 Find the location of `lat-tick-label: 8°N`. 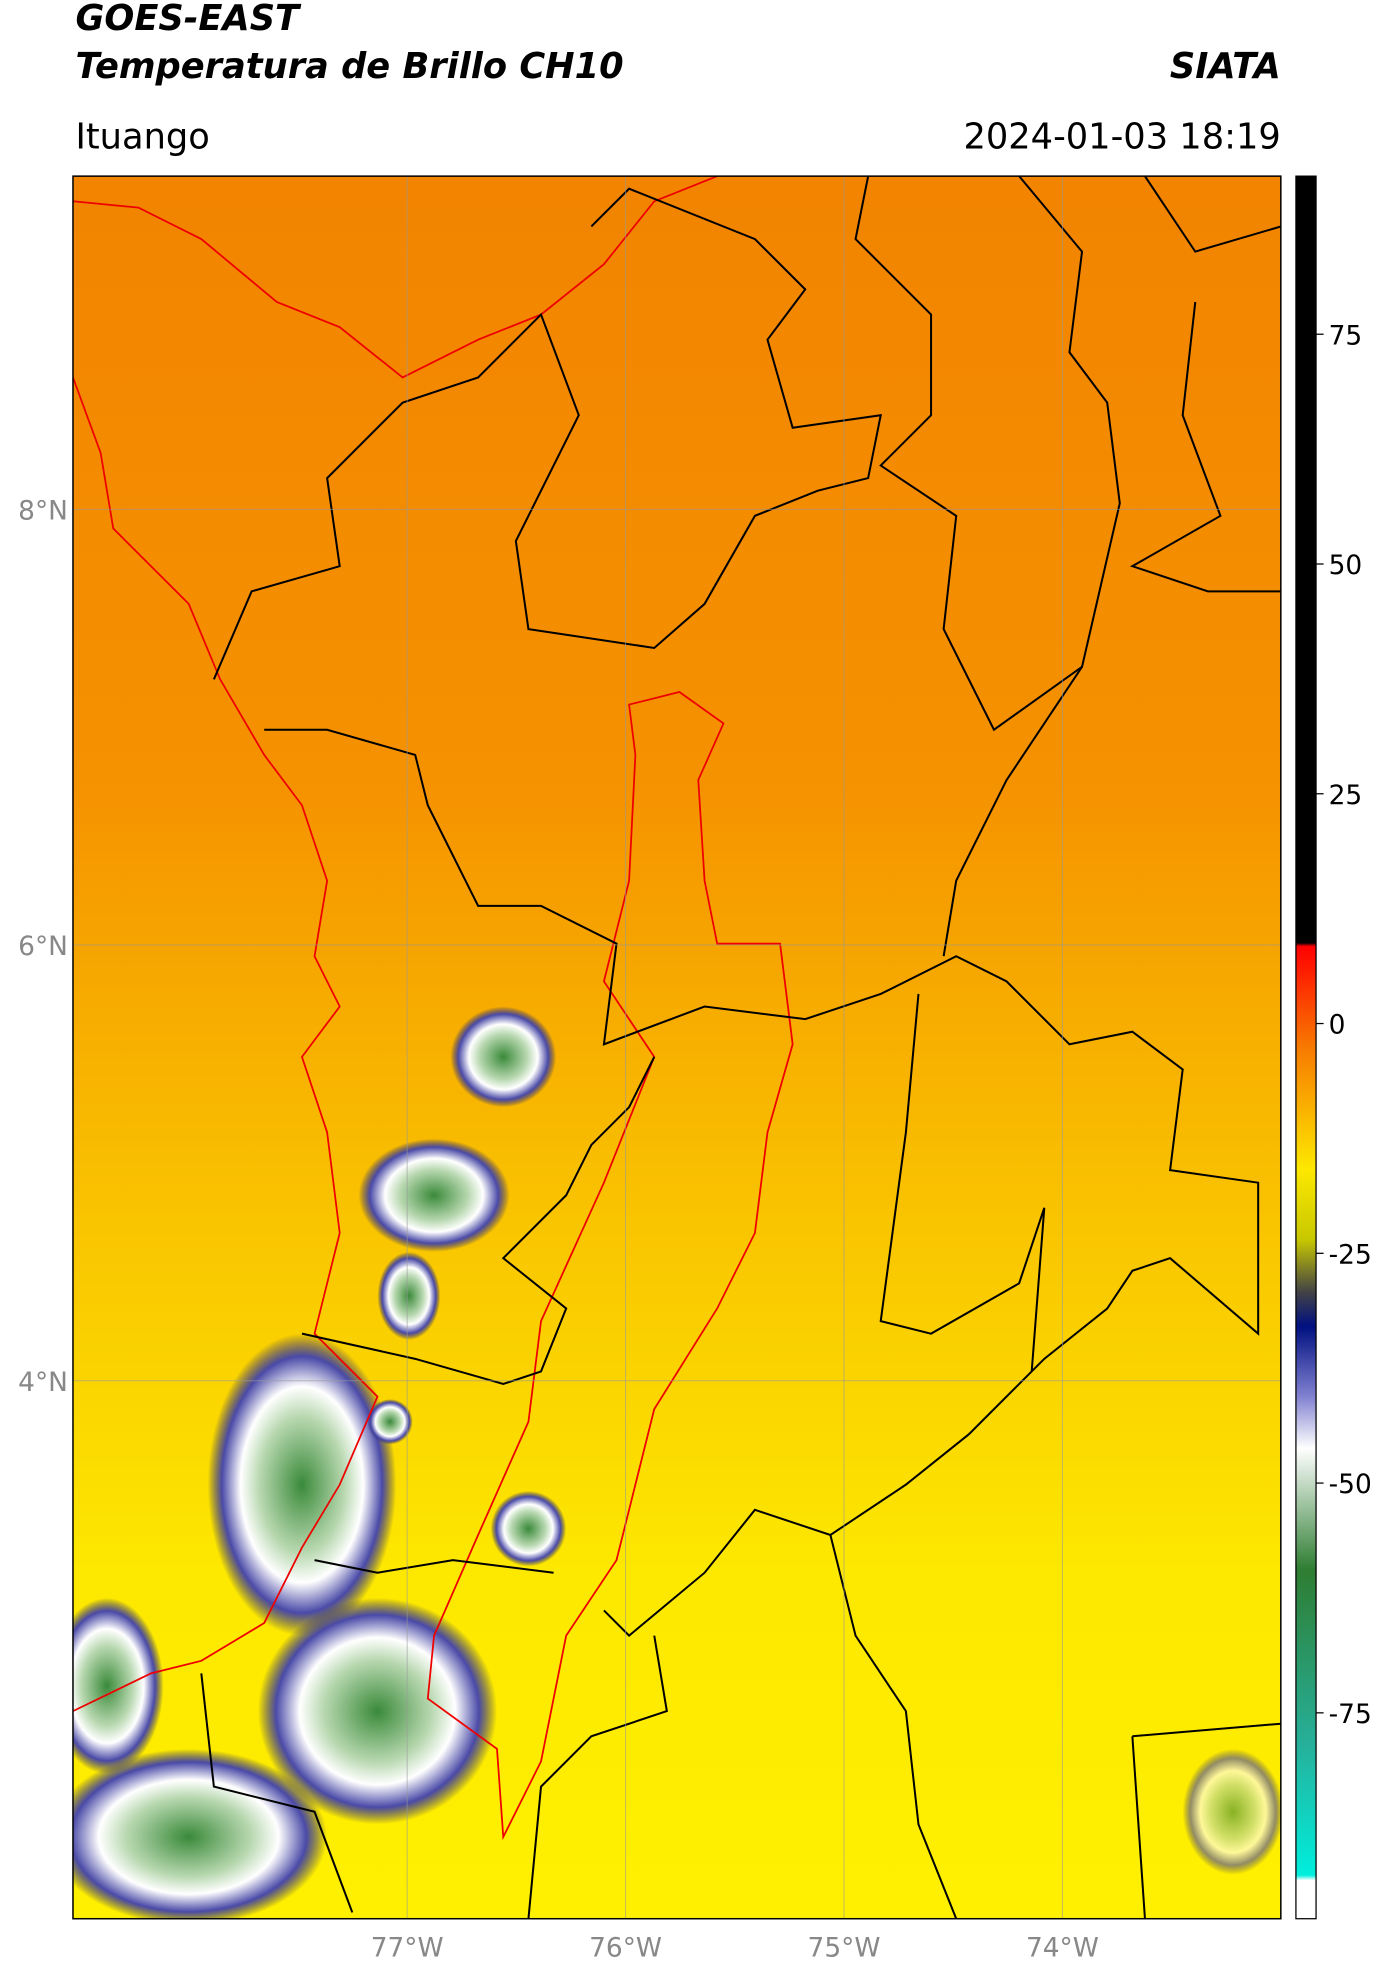

lat-tick-label: 8°N is located at coordinates (43, 510).